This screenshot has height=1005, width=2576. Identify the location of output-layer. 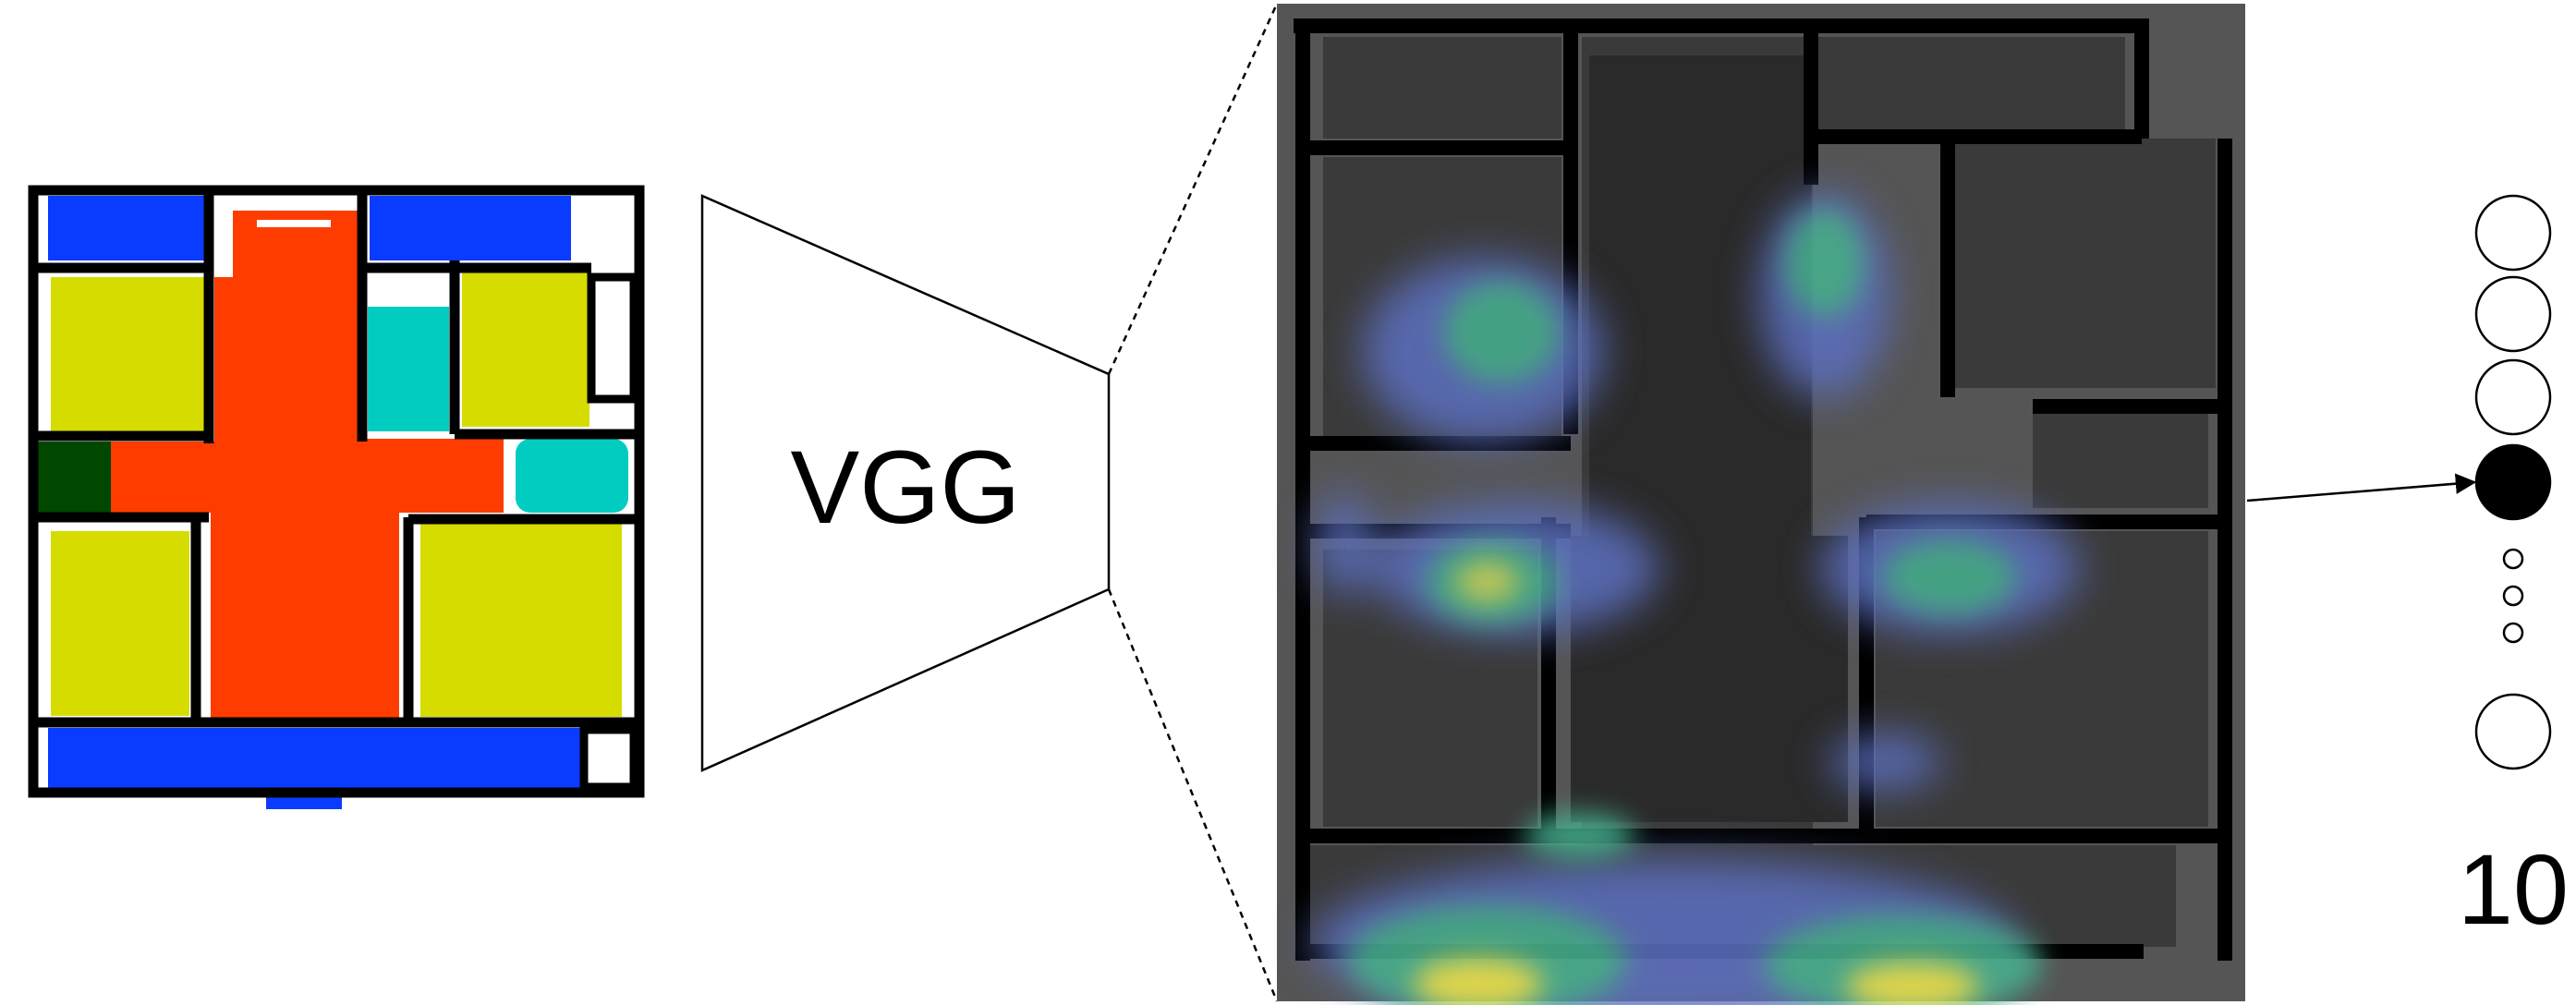
(2513, 482).